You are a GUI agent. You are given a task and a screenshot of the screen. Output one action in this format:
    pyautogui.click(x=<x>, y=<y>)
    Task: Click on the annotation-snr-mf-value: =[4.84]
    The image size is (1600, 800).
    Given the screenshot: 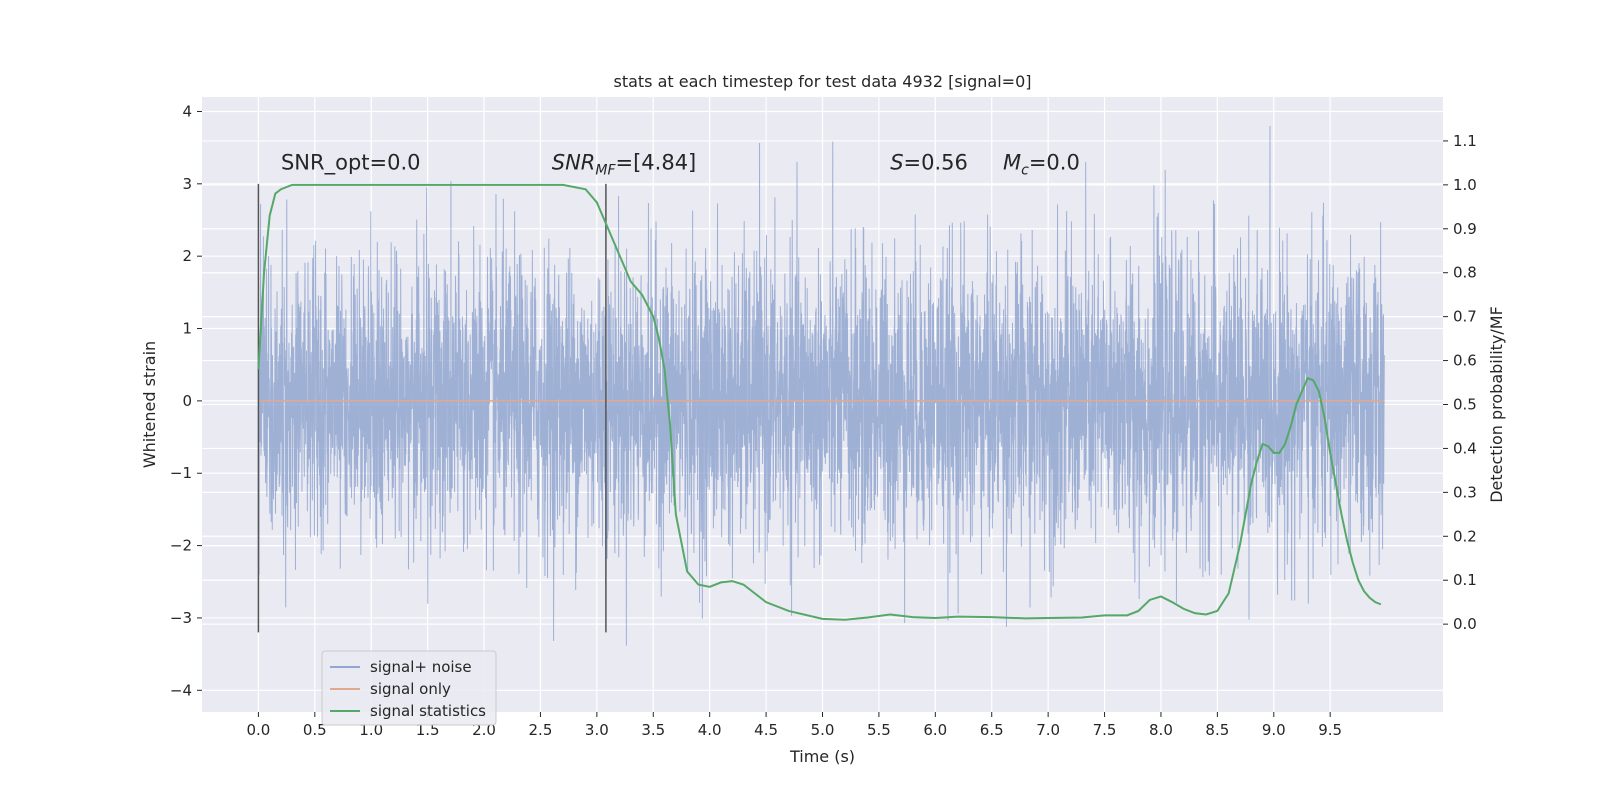 What is the action you would take?
    pyautogui.click(x=656, y=162)
    